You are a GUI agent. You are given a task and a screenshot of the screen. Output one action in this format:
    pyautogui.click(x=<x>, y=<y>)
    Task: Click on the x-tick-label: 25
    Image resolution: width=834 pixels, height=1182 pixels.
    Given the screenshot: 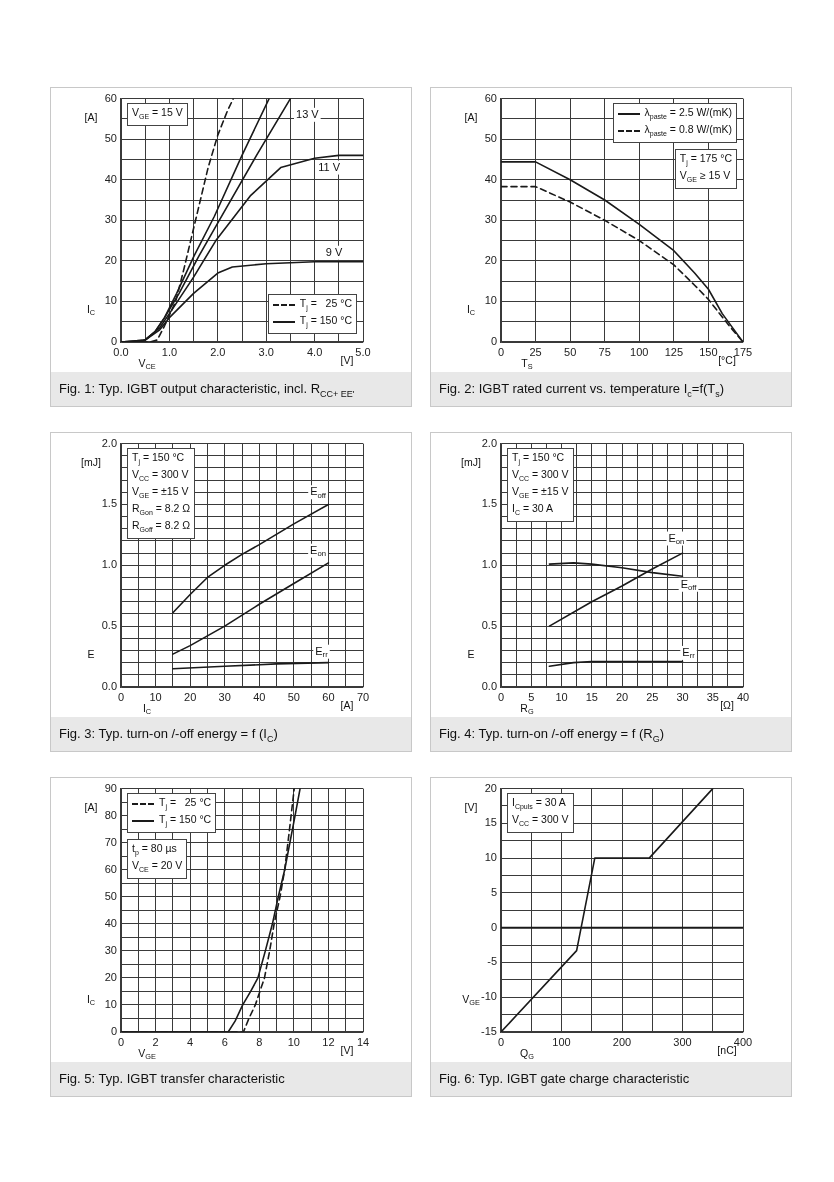 What is the action you would take?
    pyautogui.click(x=652, y=696)
    